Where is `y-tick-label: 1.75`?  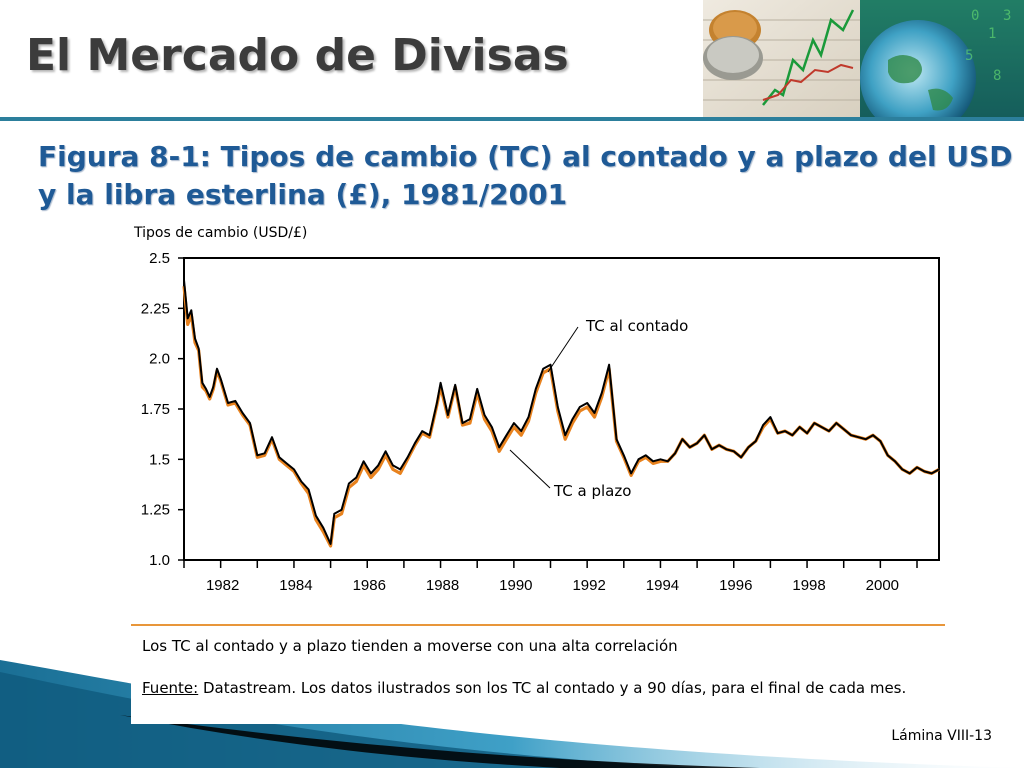
y-tick-label: 1.75 is located at coordinates (155, 409).